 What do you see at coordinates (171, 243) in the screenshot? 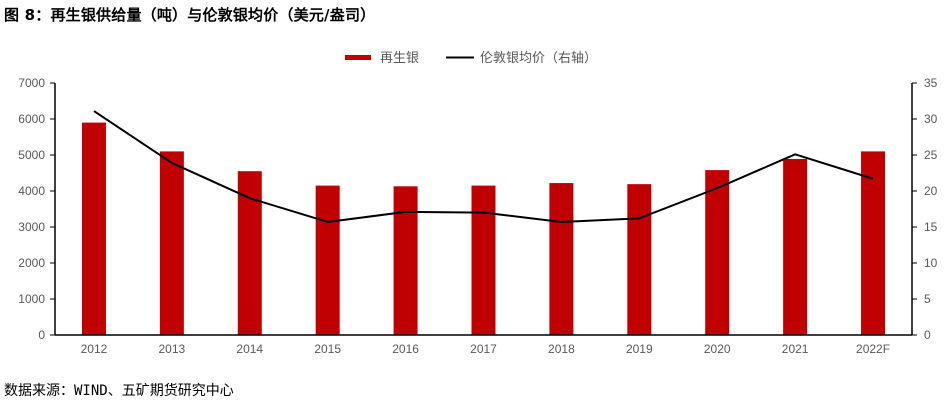
I see `bar-2013` at bounding box center [171, 243].